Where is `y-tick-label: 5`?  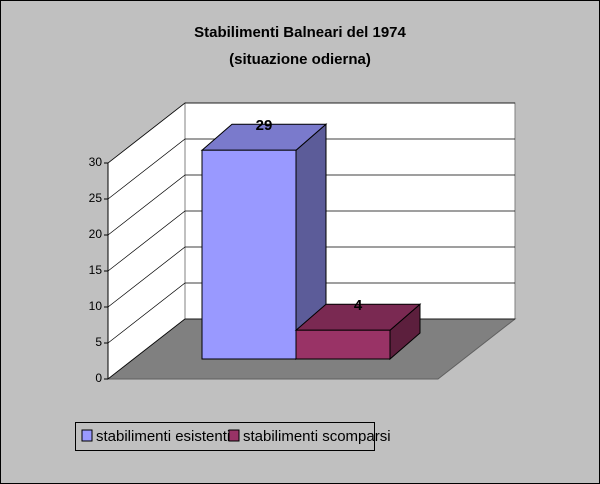 y-tick-label: 5 is located at coordinates (98, 342).